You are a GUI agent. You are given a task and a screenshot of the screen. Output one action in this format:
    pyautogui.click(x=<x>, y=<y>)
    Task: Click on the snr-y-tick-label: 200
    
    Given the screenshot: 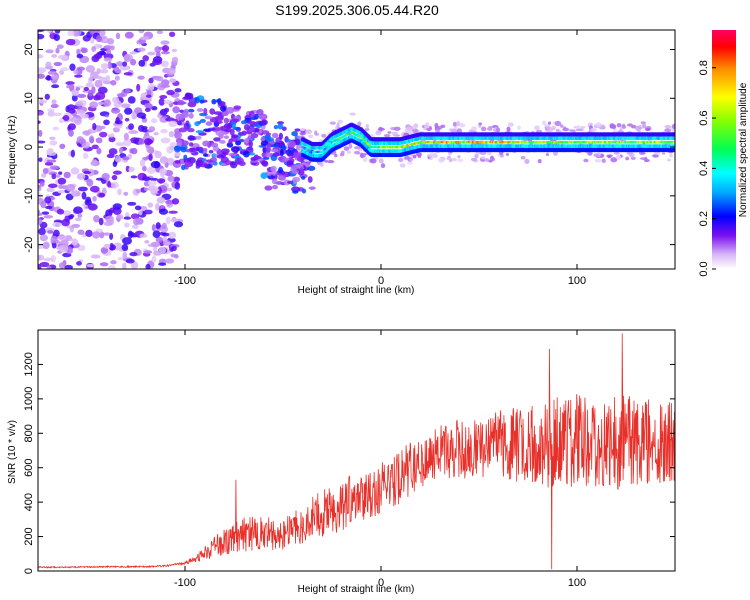 What is the action you would take?
    pyautogui.click(x=29, y=536)
    